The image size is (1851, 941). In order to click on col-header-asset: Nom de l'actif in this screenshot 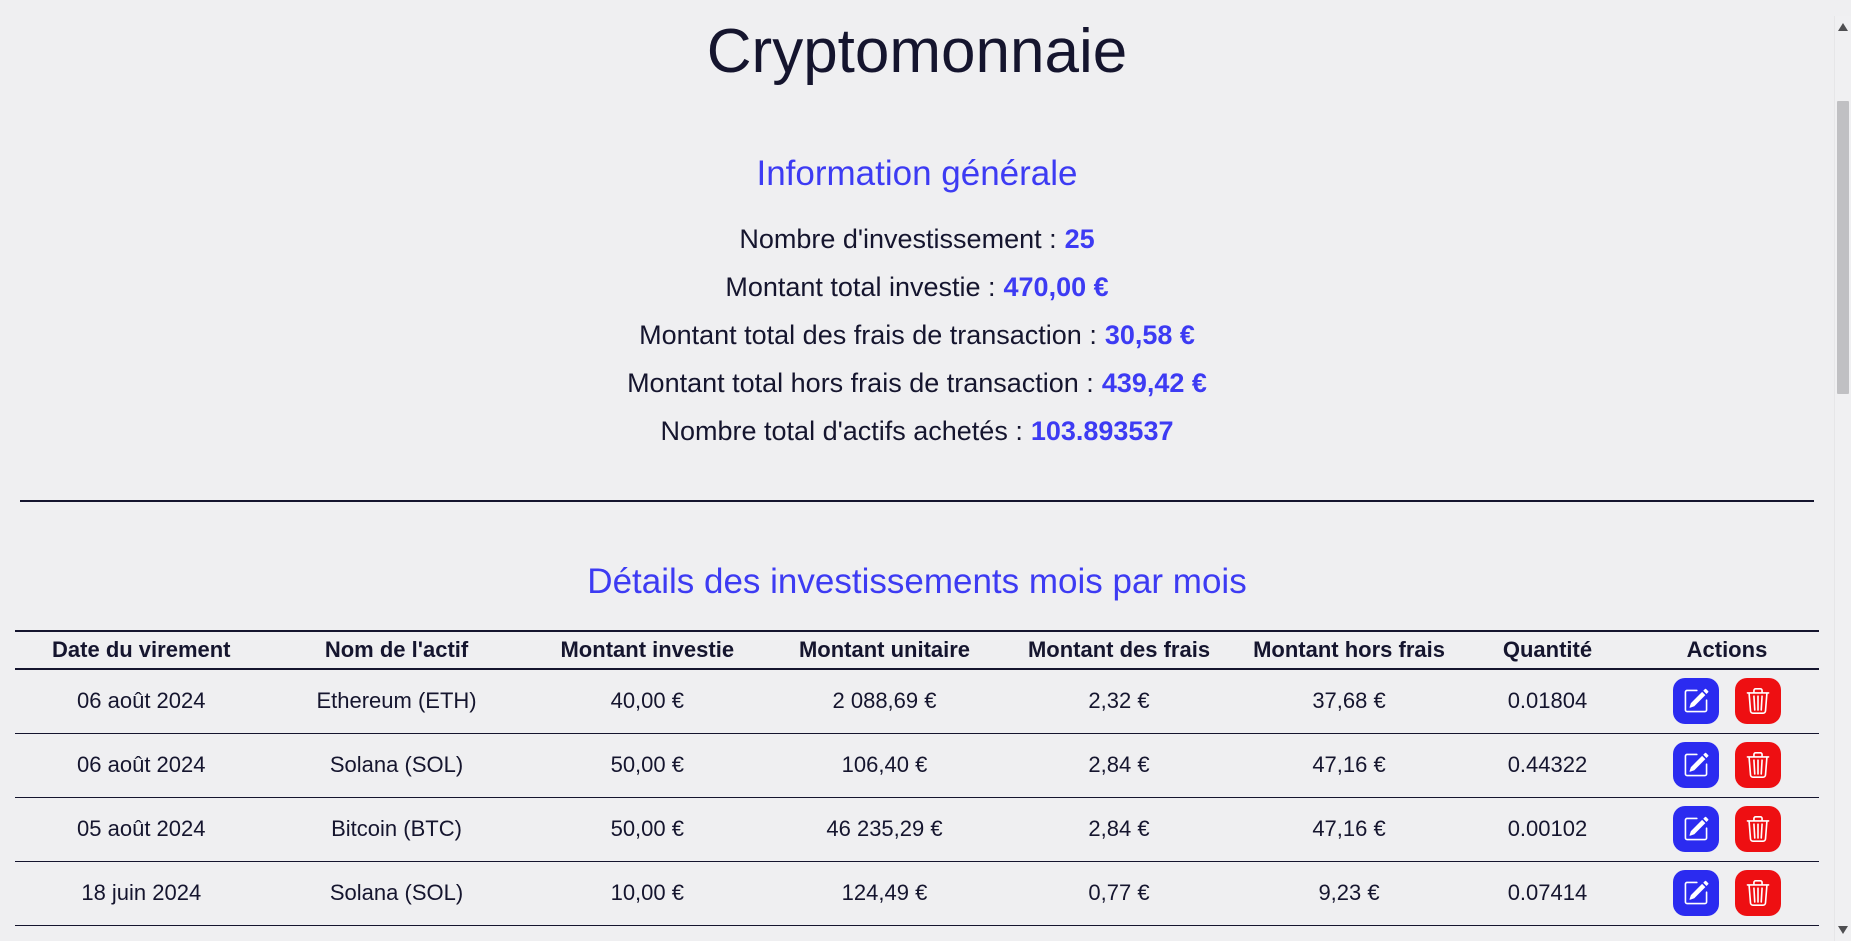, I will do `click(396, 649)`.